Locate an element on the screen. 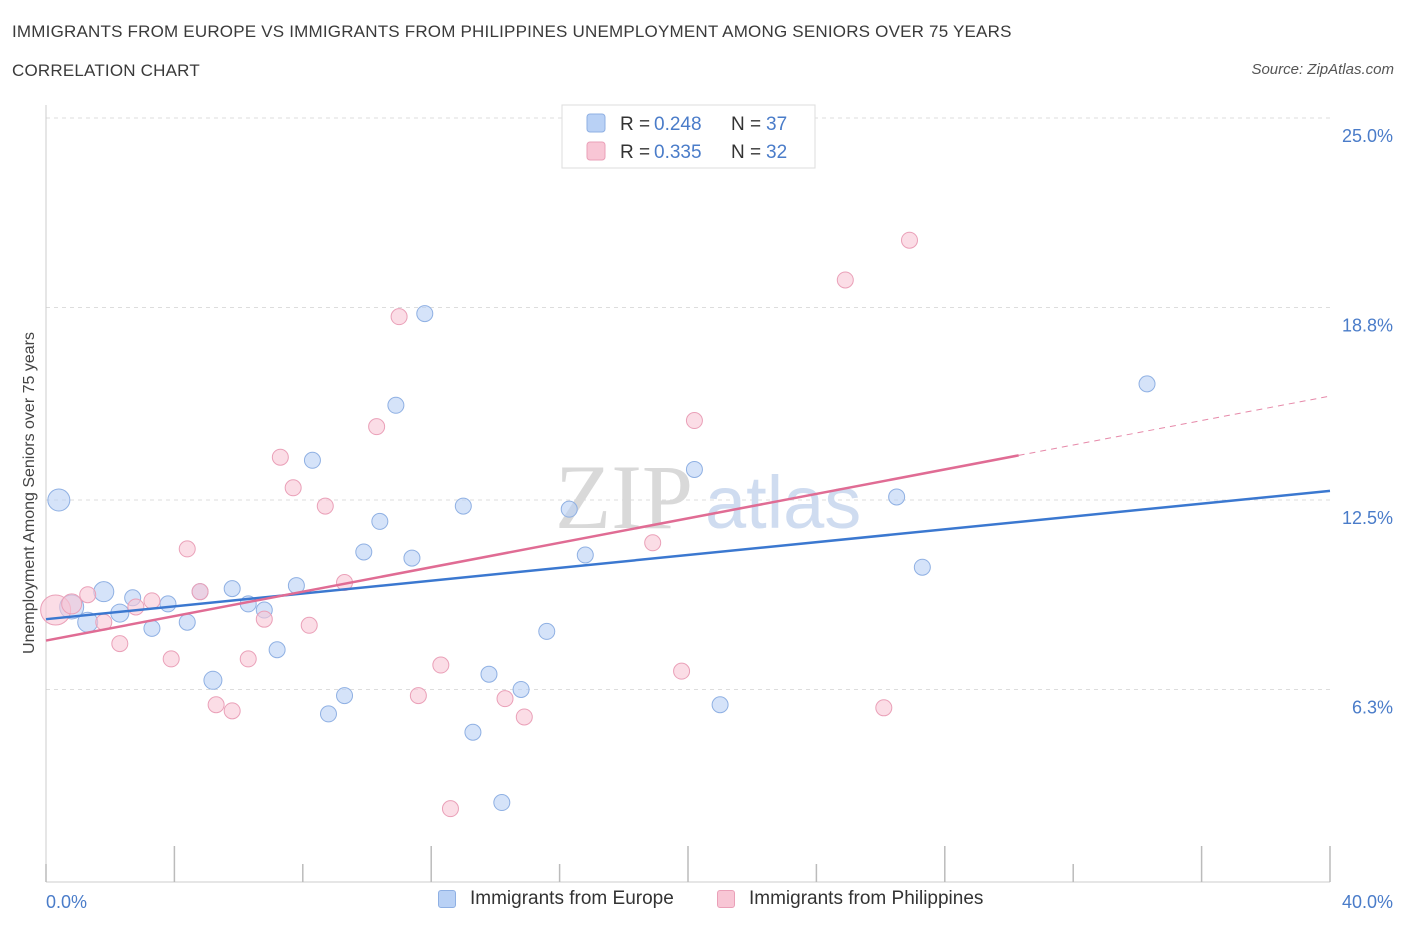 The width and height of the screenshot is (1406, 930). y-tick-label-2: 18.8% is located at coordinates (1367, 325).